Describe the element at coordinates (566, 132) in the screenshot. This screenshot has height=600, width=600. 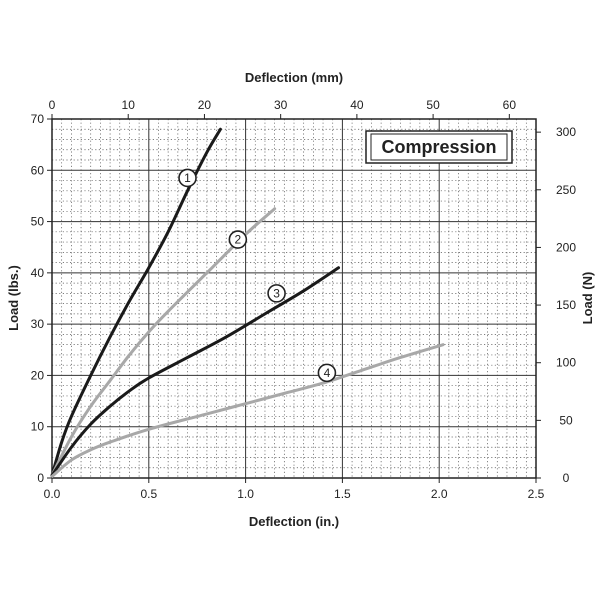
I see `y2-tick-label: 300` at that location.